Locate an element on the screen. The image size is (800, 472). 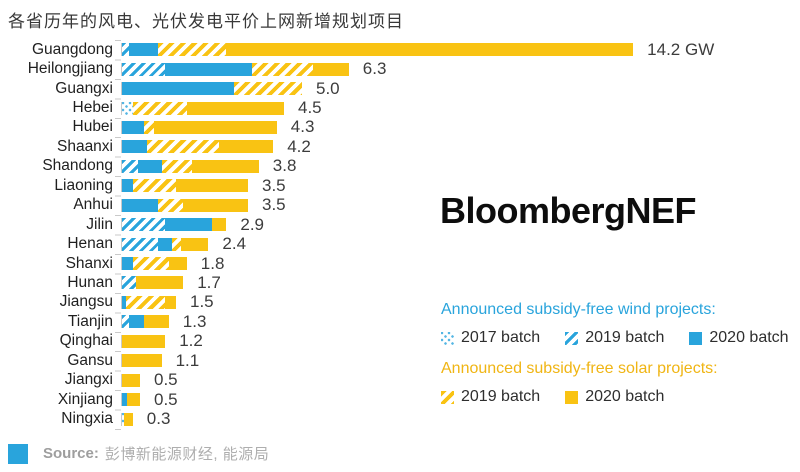
category-label: Ningxia is located at coordinates (87, 419).